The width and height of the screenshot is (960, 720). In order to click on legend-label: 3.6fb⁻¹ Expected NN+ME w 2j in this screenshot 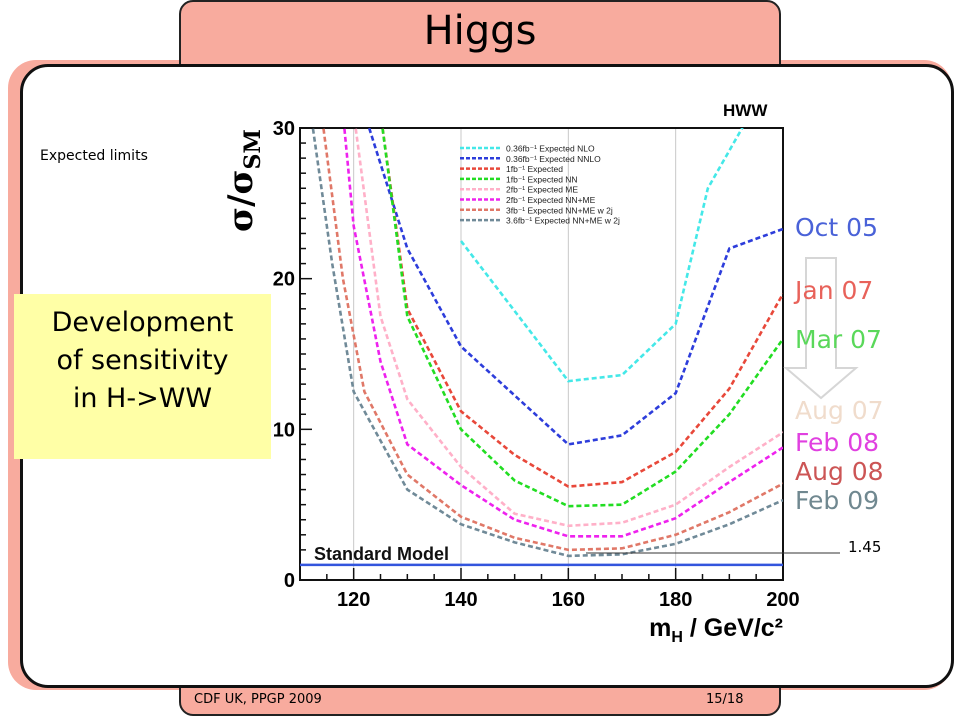, I will do `click(563, 221)`.